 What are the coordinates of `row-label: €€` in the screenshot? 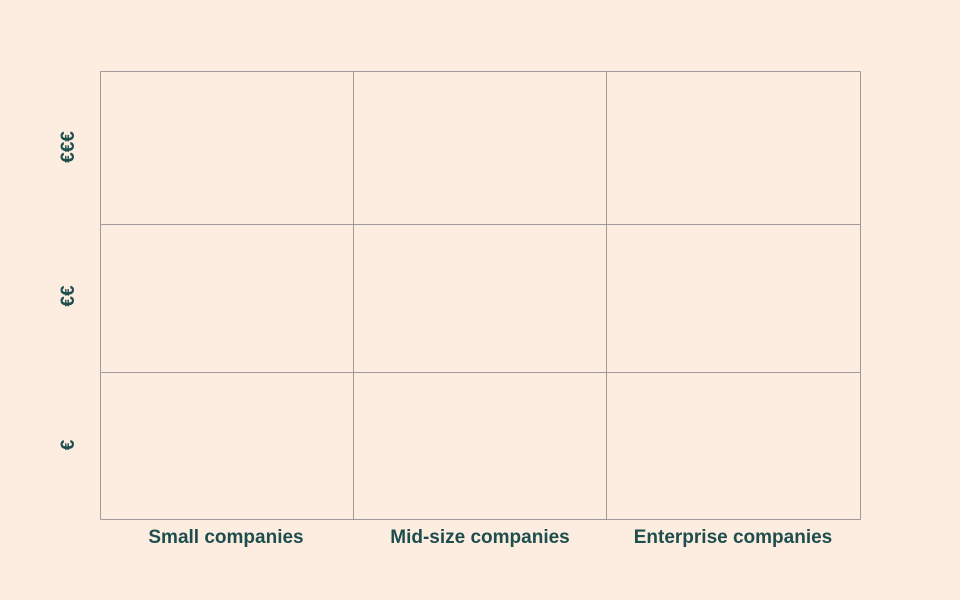 It's located at (68, 296).